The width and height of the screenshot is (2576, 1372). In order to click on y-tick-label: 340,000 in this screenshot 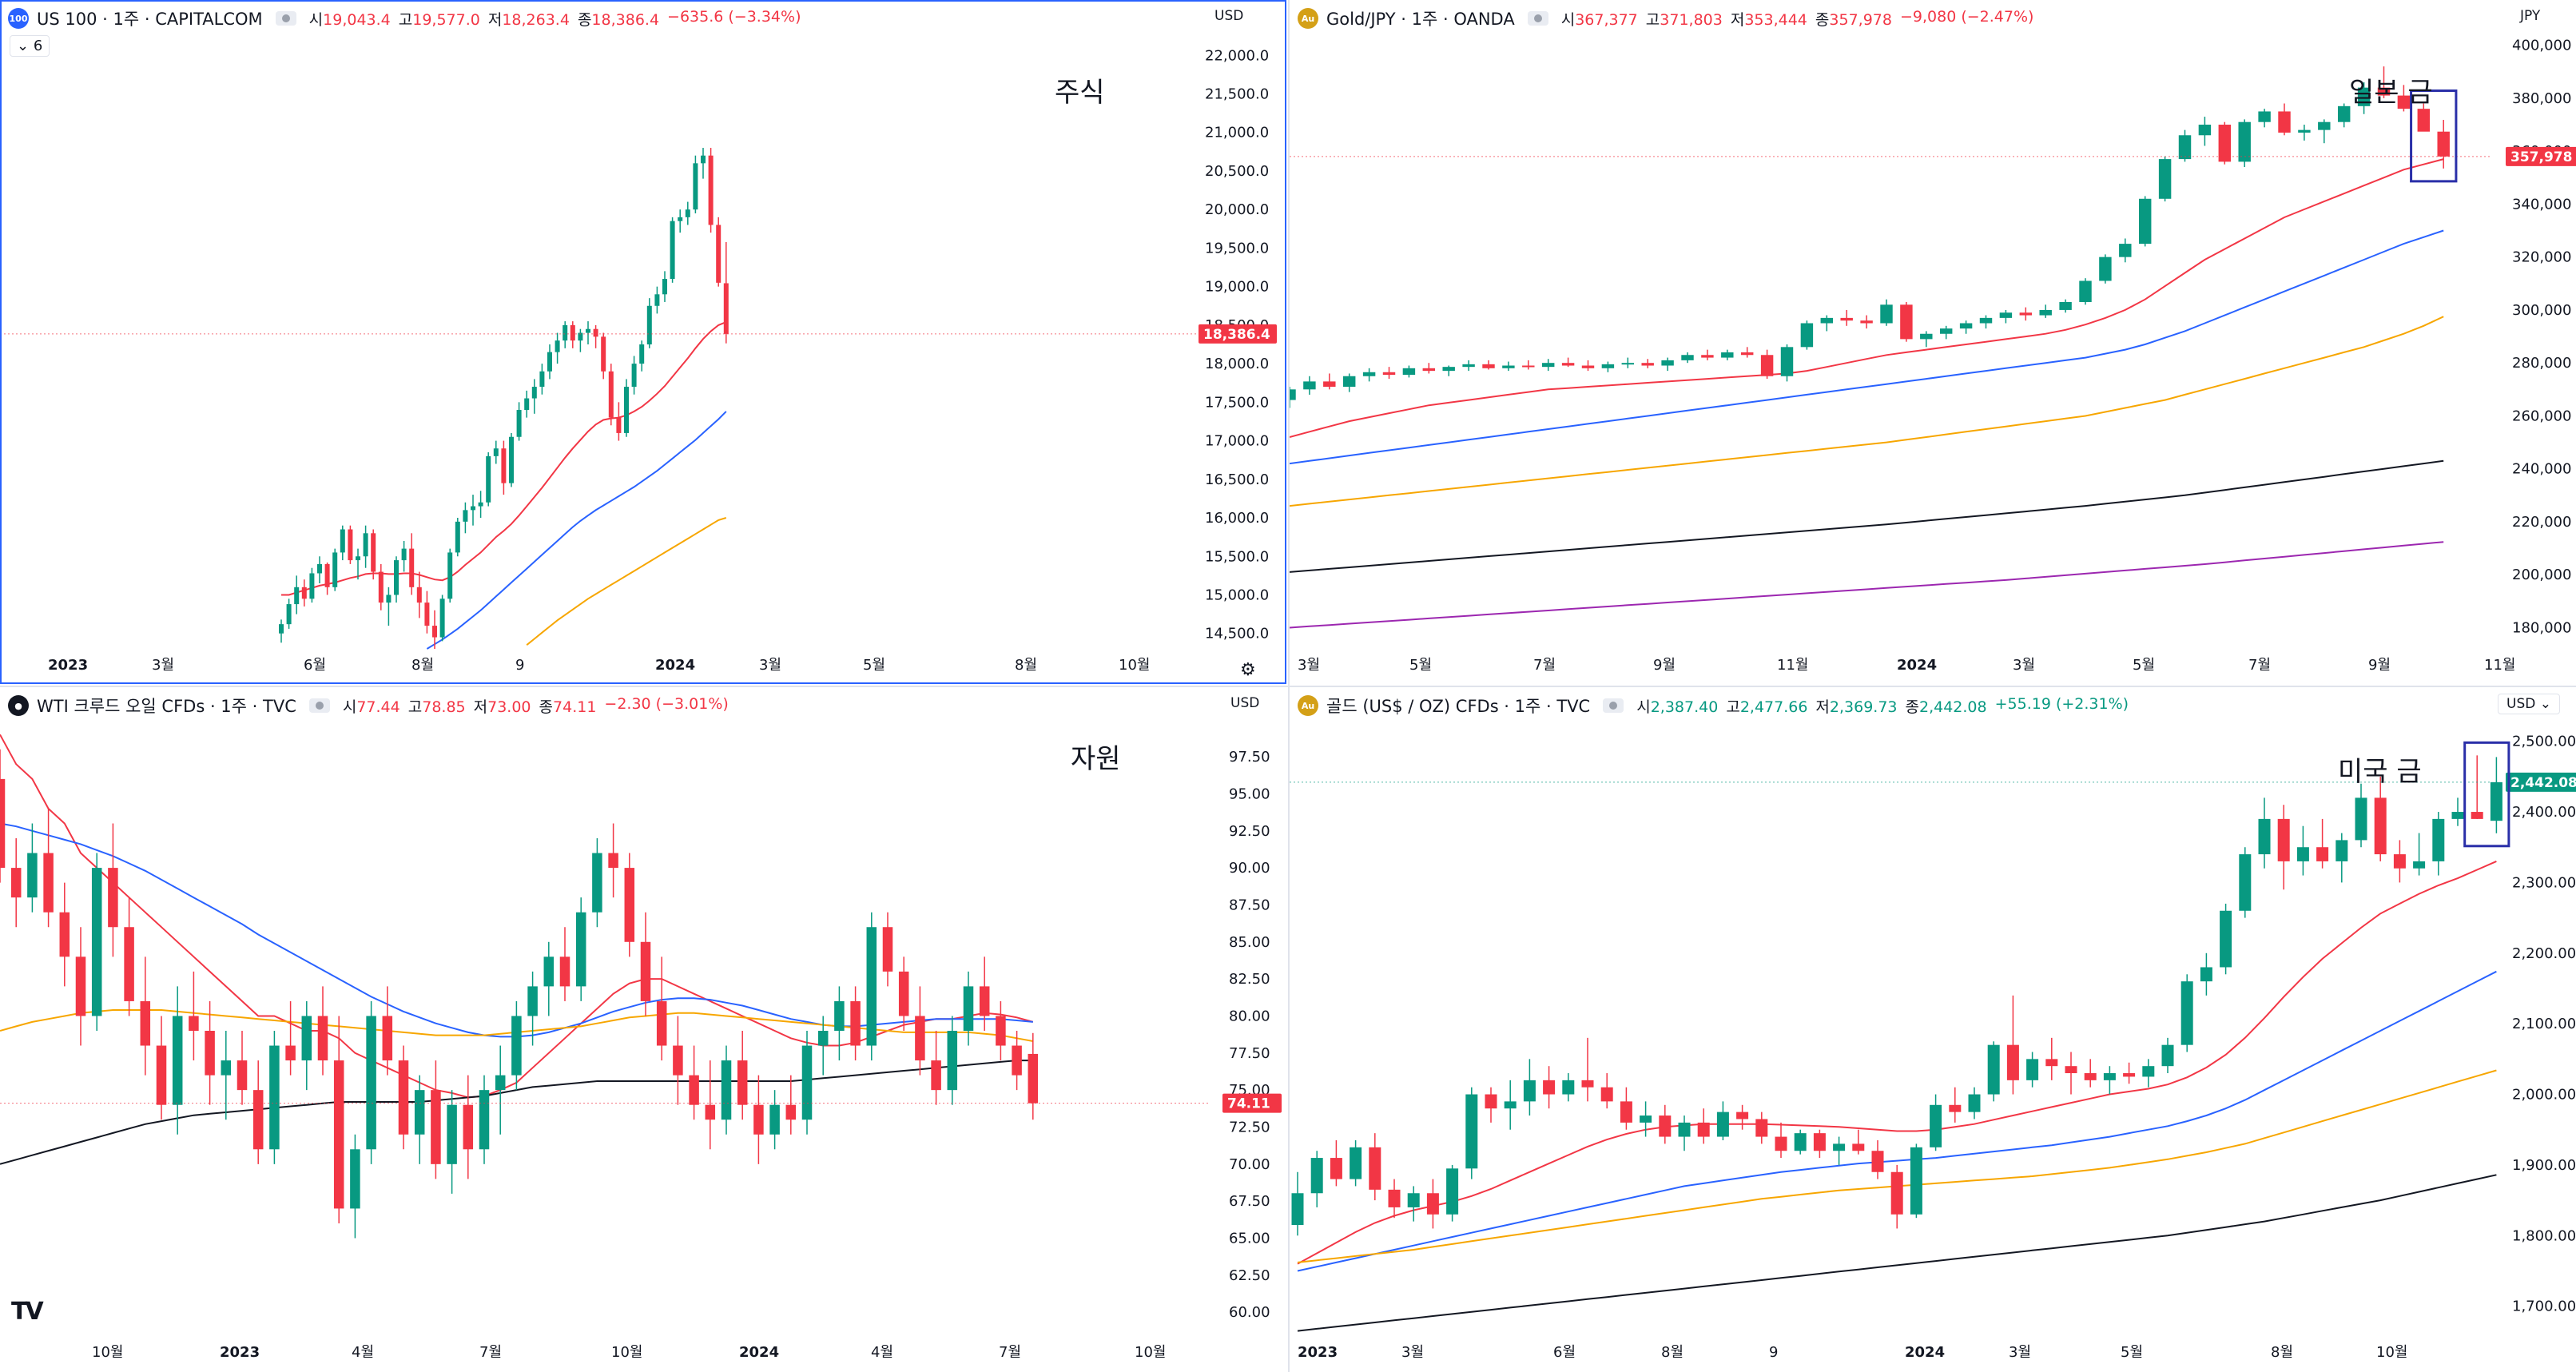, I will do `click(2541, 204)`.